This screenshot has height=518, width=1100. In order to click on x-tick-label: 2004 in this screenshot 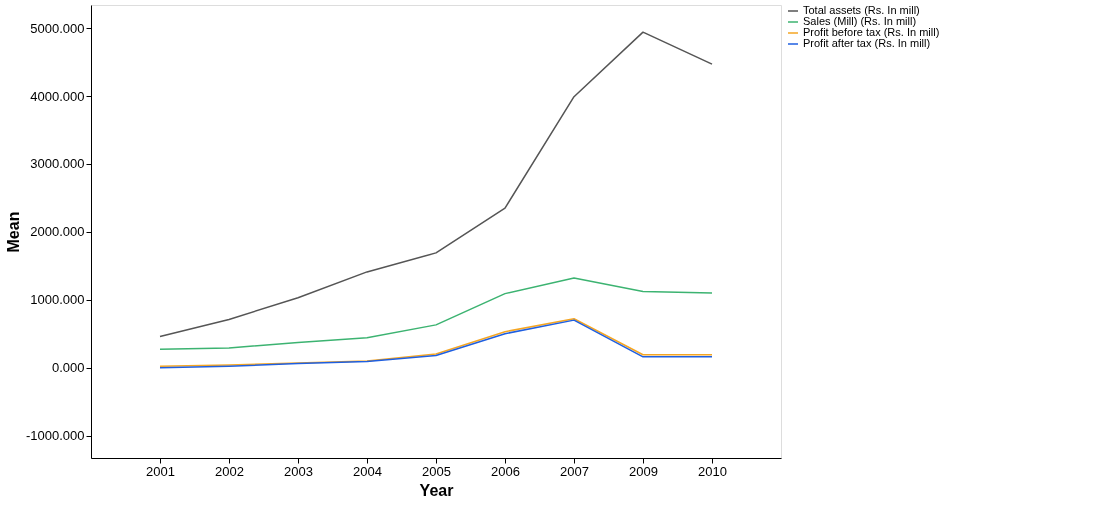, I will do `click(367, 471)`.